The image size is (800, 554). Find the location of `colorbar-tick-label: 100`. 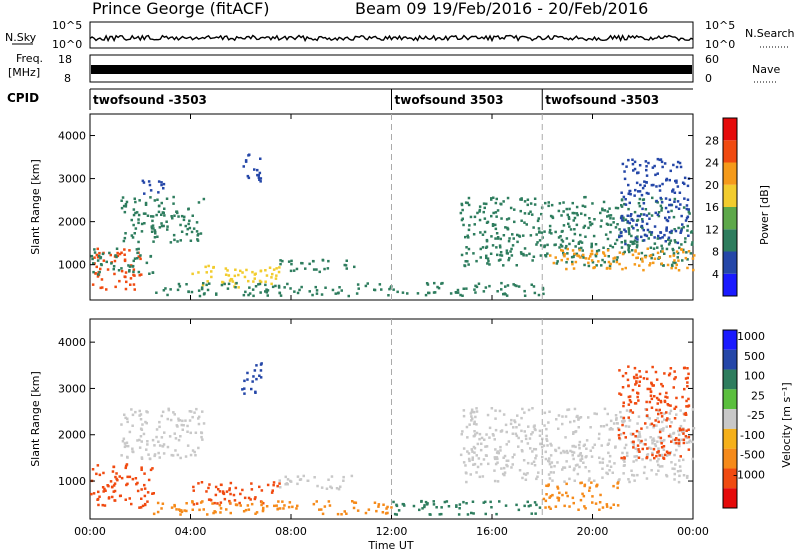

colorbar-tick-label: 100 is located at coordinates (754, 376).